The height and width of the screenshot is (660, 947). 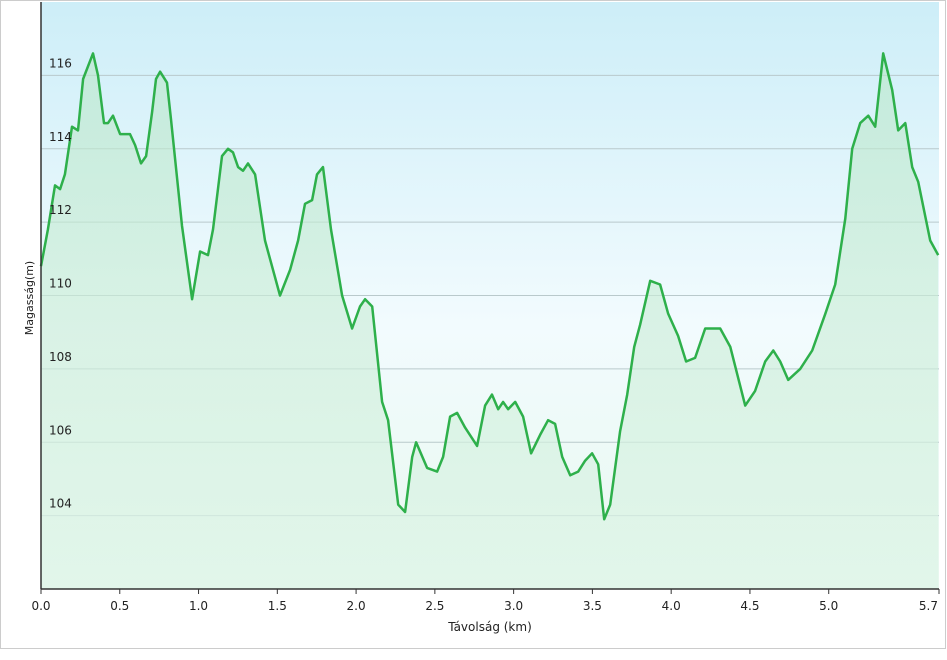 What do you see at coordinates (40, 606) in the screenshot?
I see `x-tick-label: 0.0` at bounding box center [40, 606].